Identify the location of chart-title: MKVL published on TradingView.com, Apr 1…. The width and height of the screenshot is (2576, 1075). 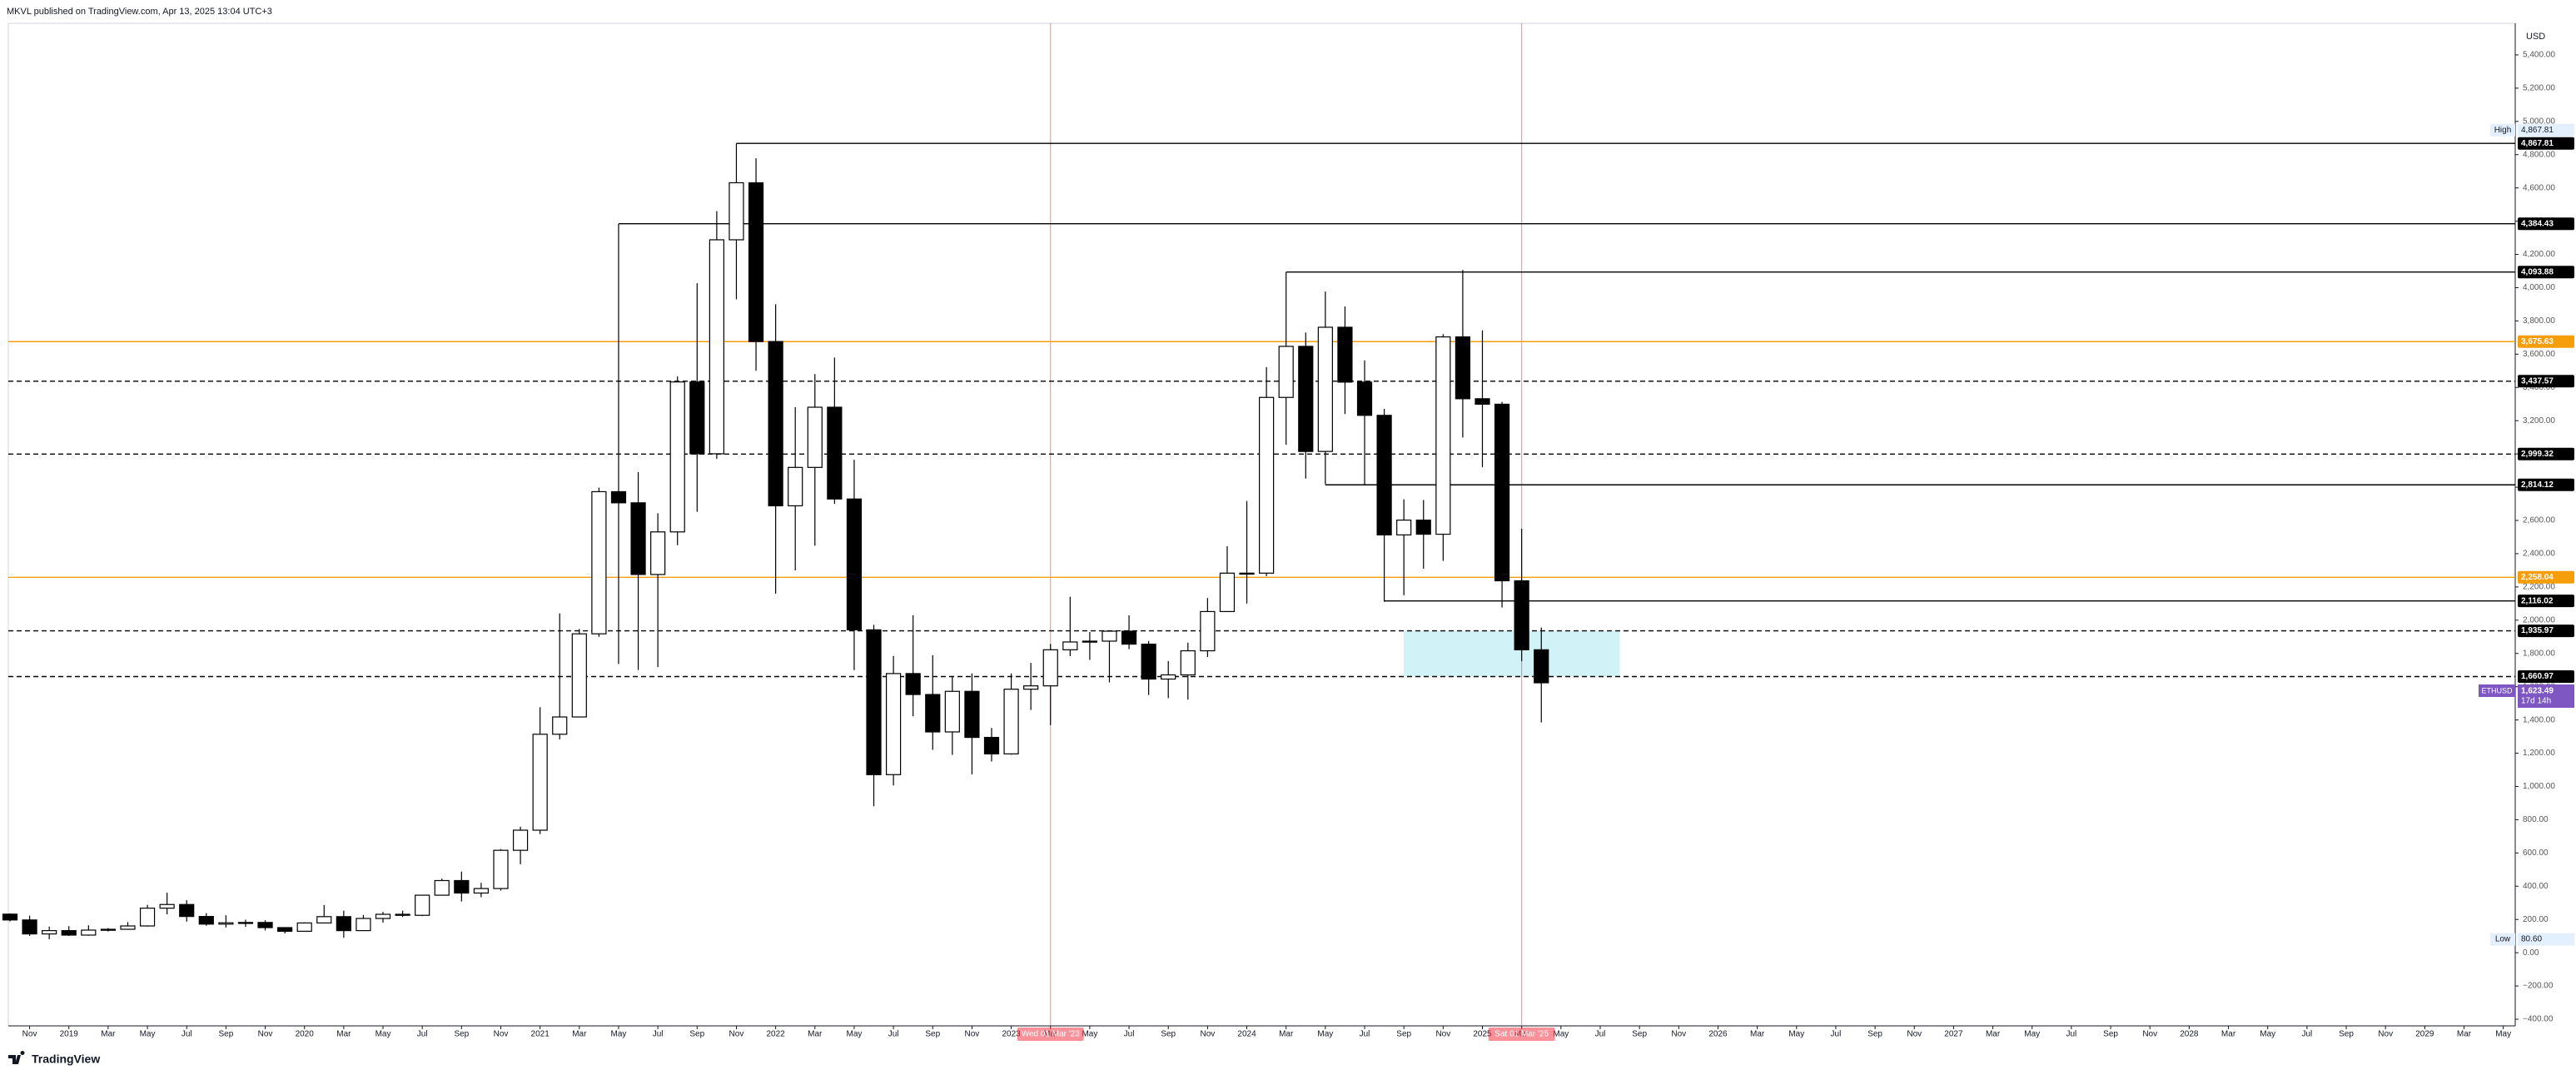
(139, 12).